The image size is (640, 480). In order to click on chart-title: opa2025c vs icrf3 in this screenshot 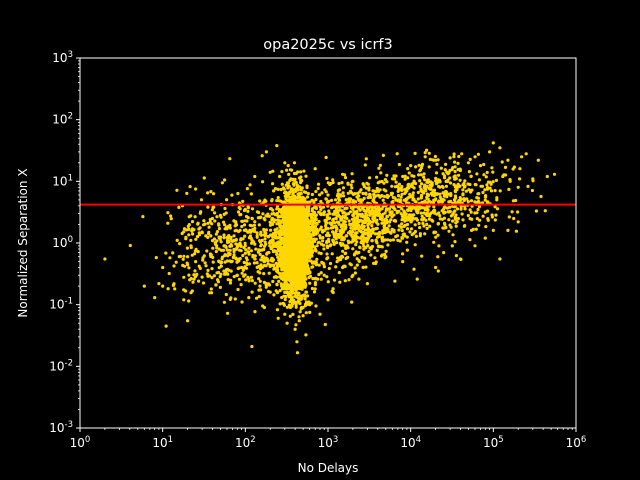, I will do `click(327, 45)`.